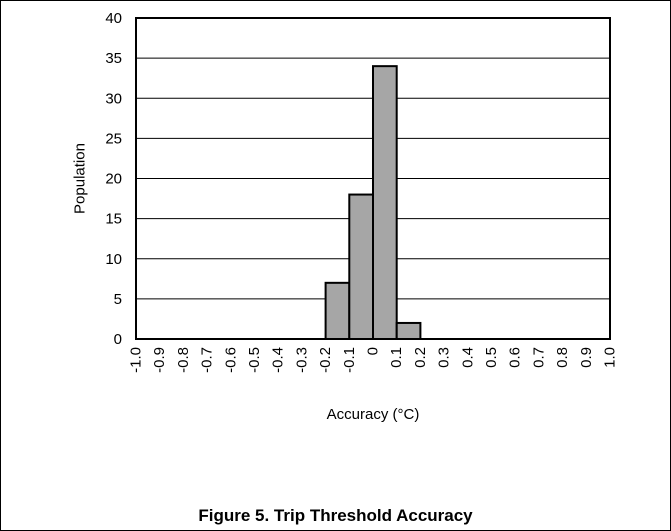 This screenshot has width=671, height=531. I want to click on y-tick-label: 10, so click(113, 259).